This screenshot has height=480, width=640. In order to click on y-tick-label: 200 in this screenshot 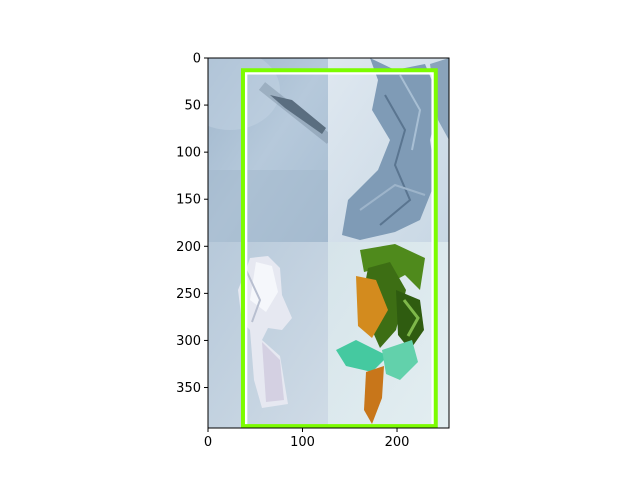, I will do `click(188, 247)`.